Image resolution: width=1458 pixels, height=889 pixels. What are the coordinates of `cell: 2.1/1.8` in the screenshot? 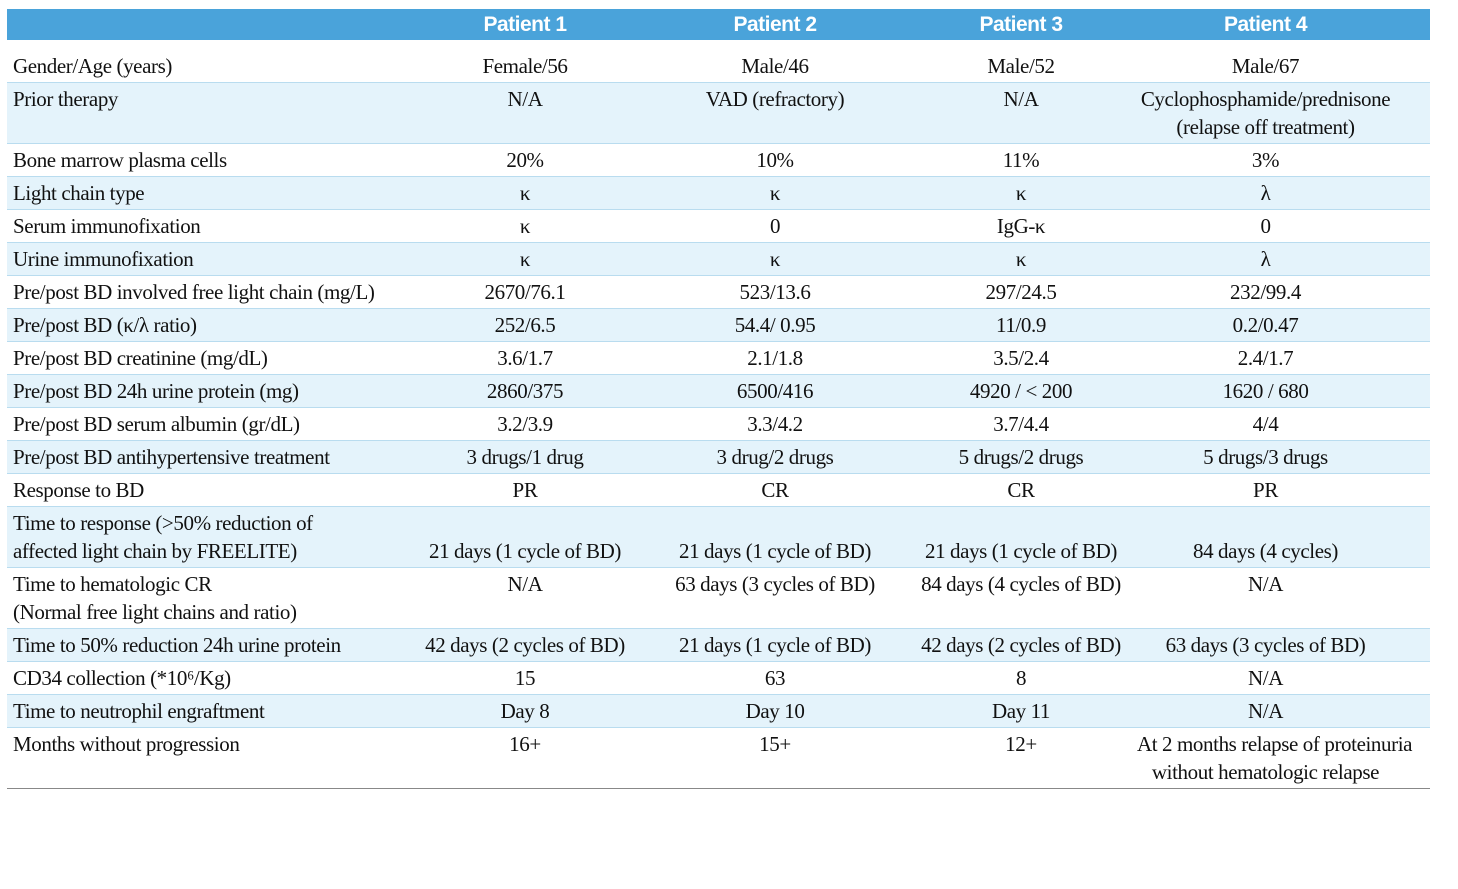 It's located at (775, 358).